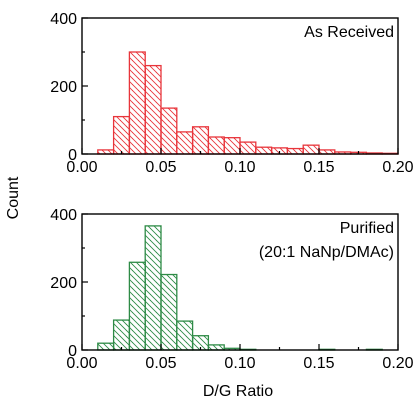 The height and width of the screenshot is (404, 417). What do you see at coordinates (367, 228) in the screenshot?
I see `panel-annotation: Purified` at bounding box center [367, 228].